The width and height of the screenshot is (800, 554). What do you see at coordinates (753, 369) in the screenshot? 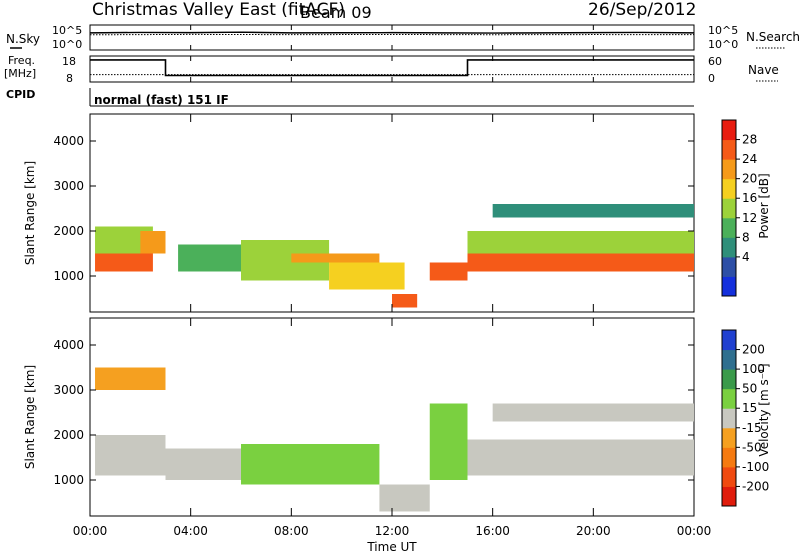
I see `colorbar-tick-label: 100` at bounding box center [753, 369].